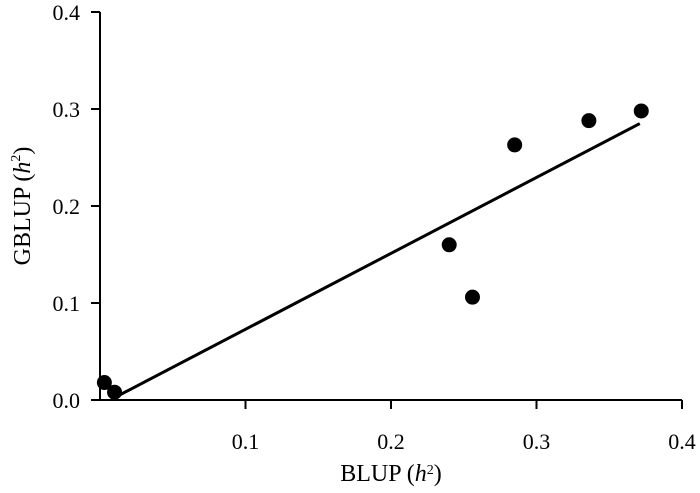 The width and height of the screenshot is (700, 493). I want to click on y-tick-label: 0.0, so click(67, 400).